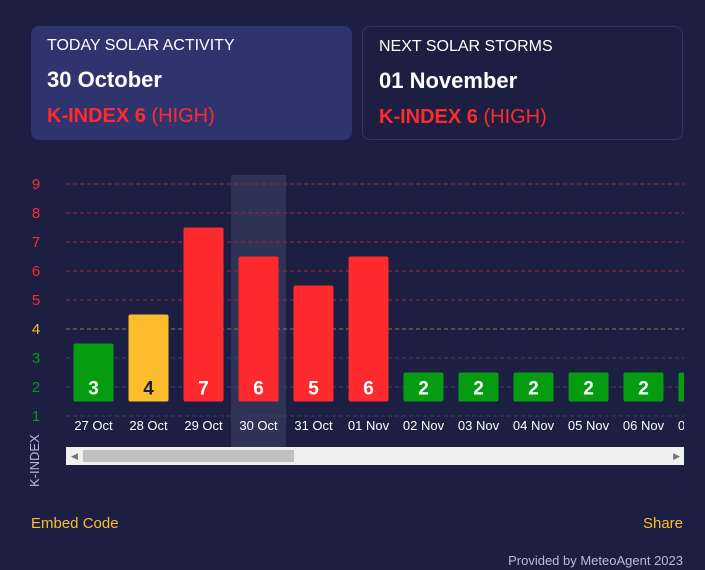  What do you see at coordinates (369, 425) in the screenshot?
I see `x-tick-label: 01 Nov` at bounding box center [369, 425].